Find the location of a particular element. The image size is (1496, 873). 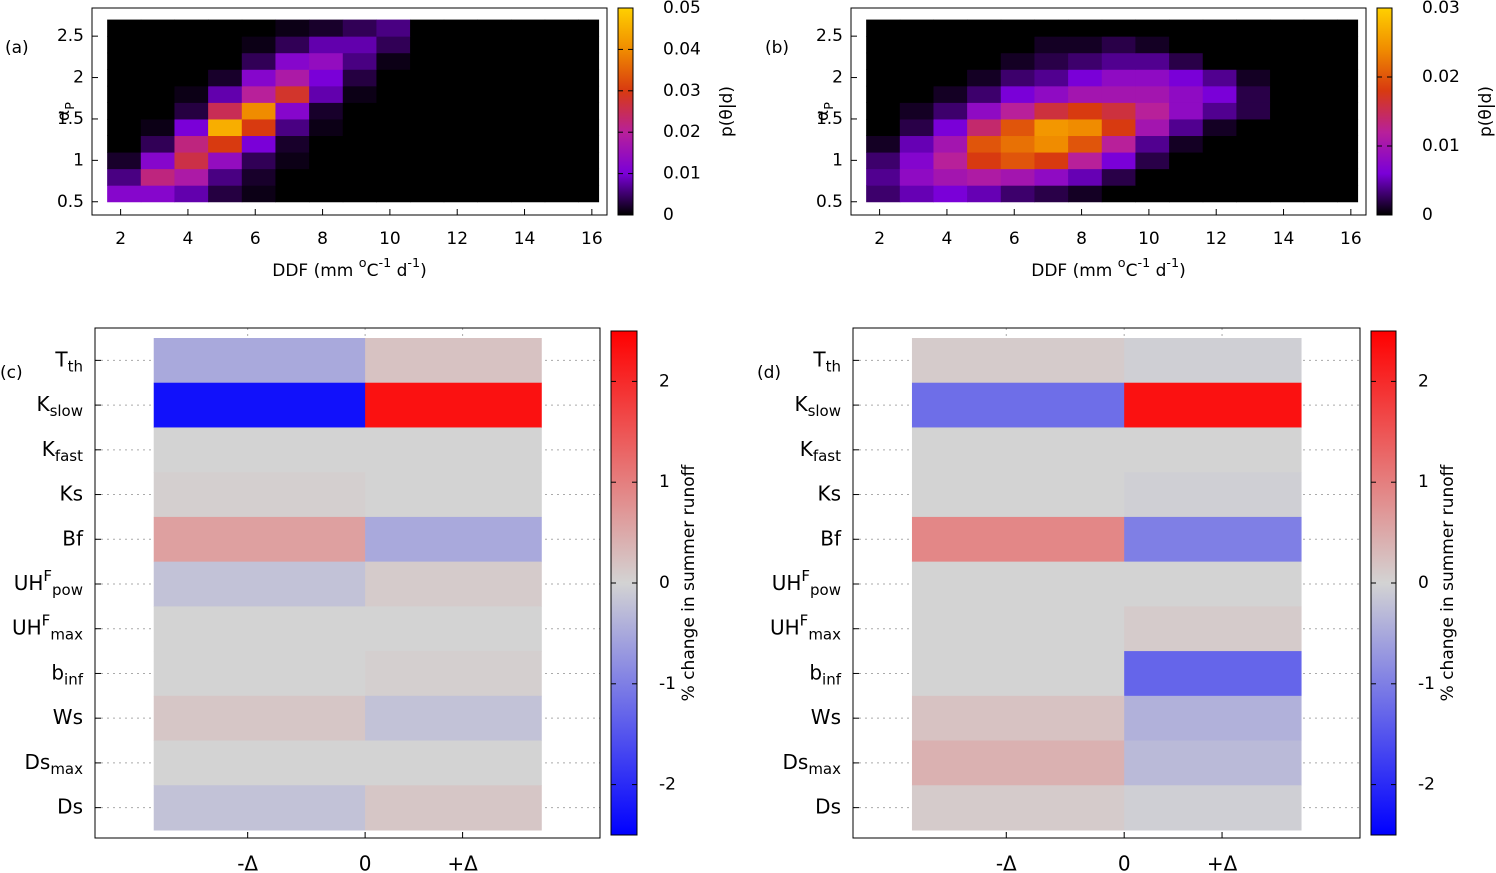

colorbar-tick-label: 1 is located at coordinates (664, 482).